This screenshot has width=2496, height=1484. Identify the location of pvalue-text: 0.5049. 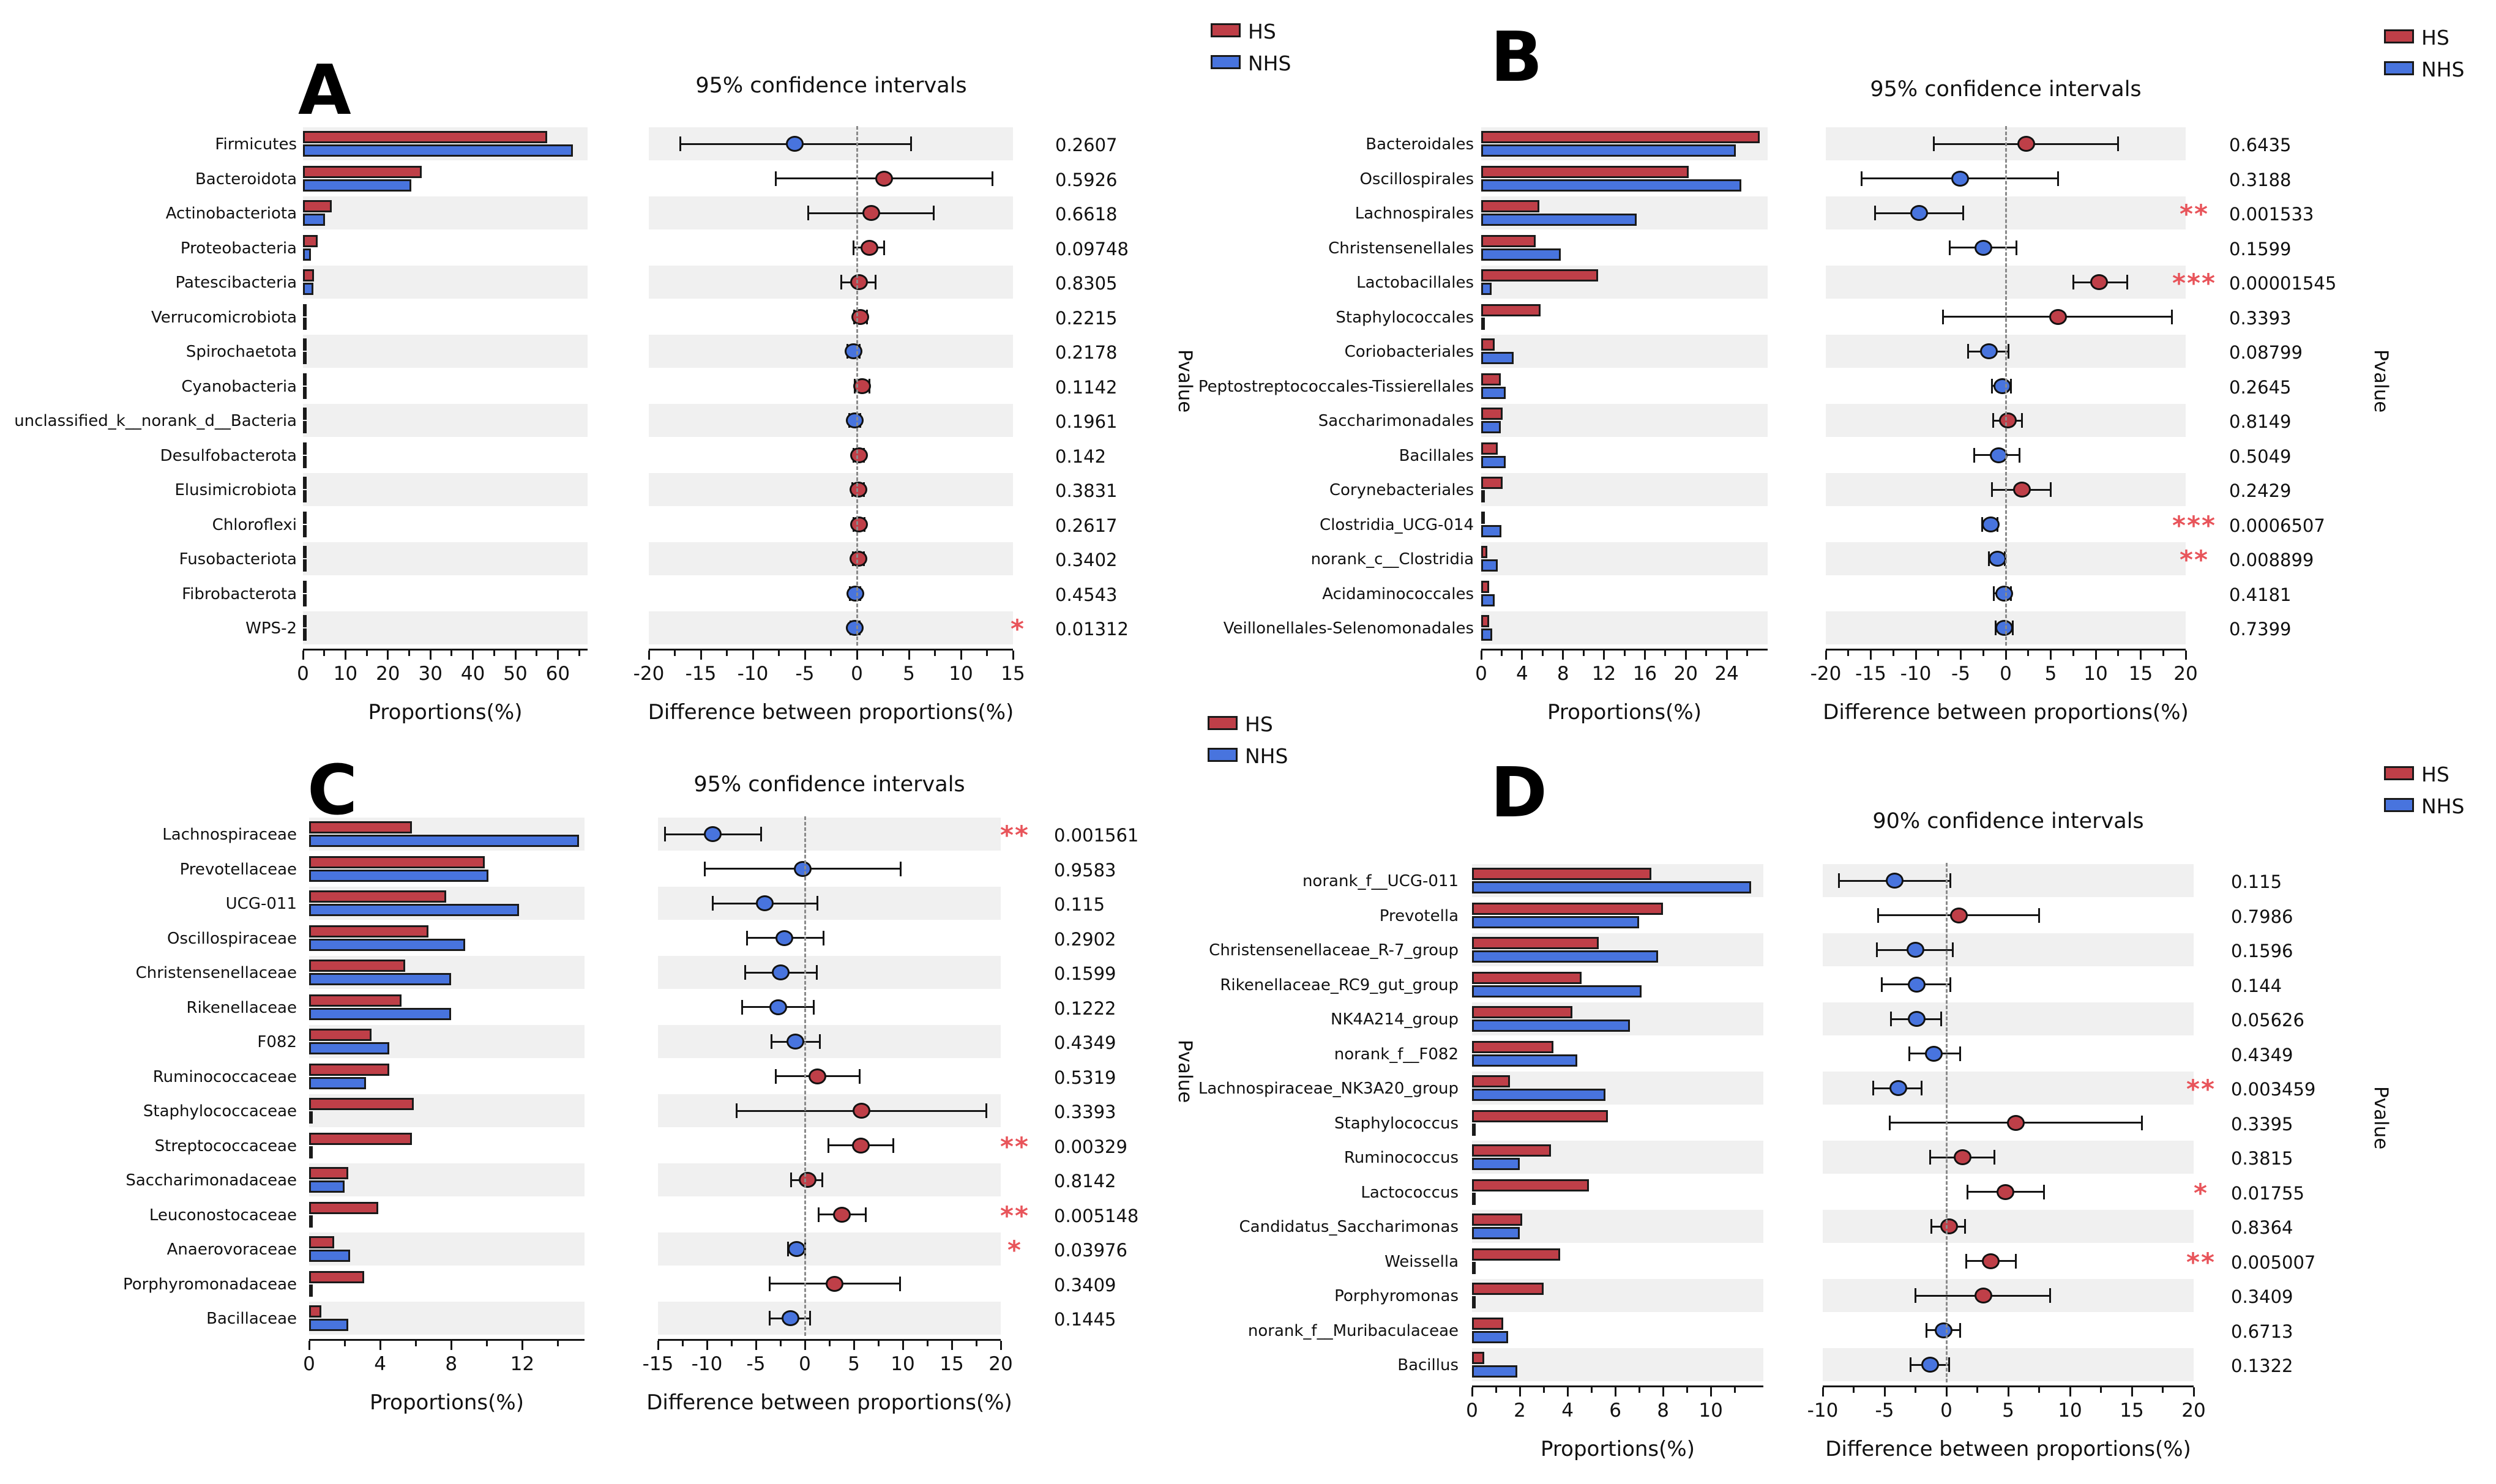
(2260, 456).